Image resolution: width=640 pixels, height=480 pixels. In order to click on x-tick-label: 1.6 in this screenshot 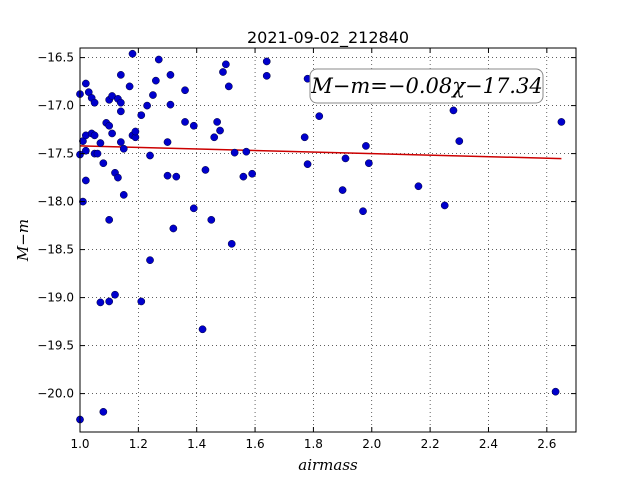, I will do `click(255, 444)`.